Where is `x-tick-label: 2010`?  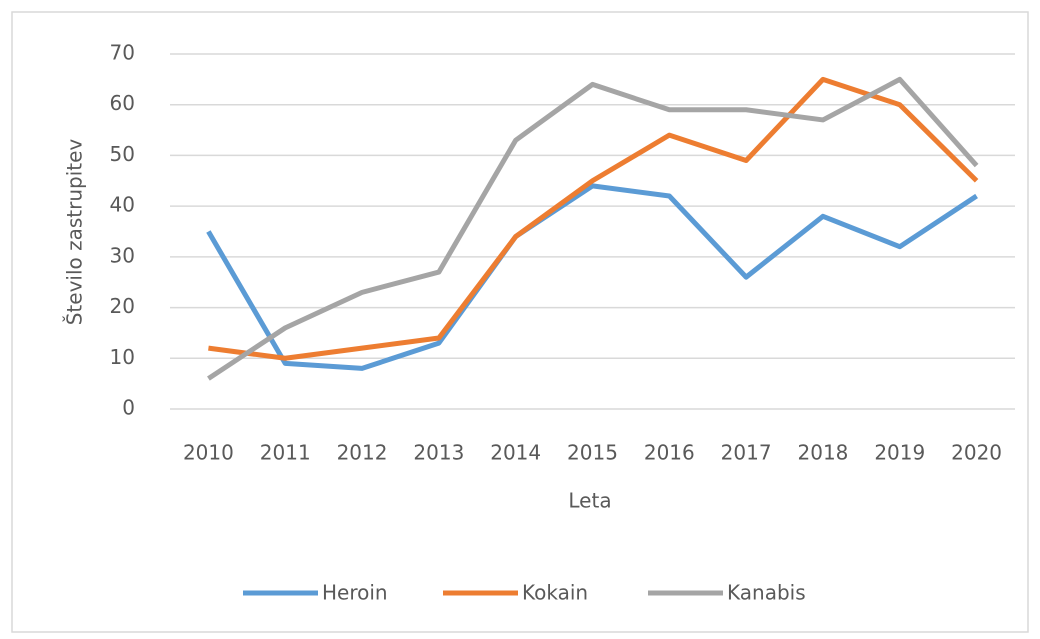 x-tick-label: 2010 is located at coordinates (208, 453).